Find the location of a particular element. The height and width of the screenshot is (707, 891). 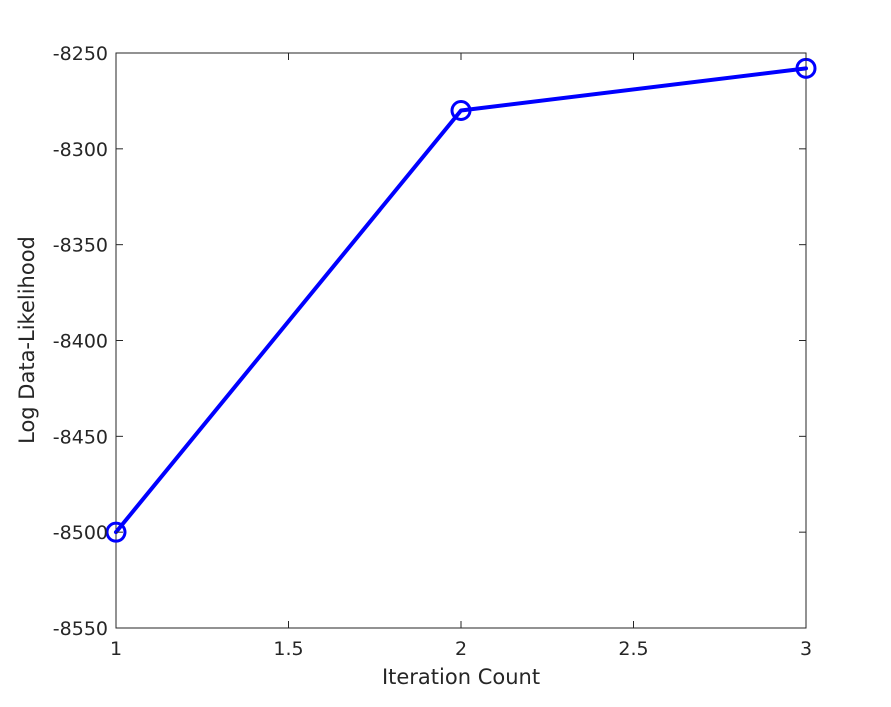

x-tick-label: 3 is located at coordinates (806, 649).